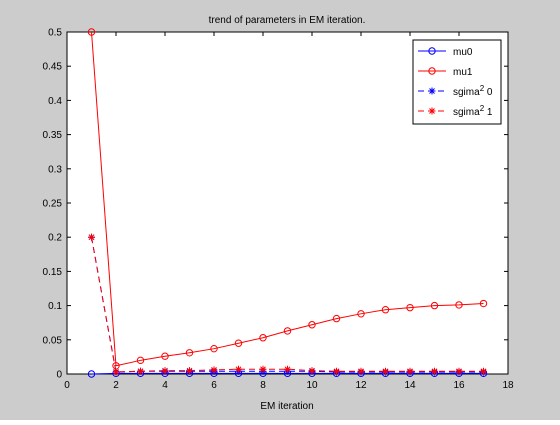 Image resolution: width=560 pixels, height=425 pixels. I want to click on y-tick-label: 0.4, so click(55, 101).